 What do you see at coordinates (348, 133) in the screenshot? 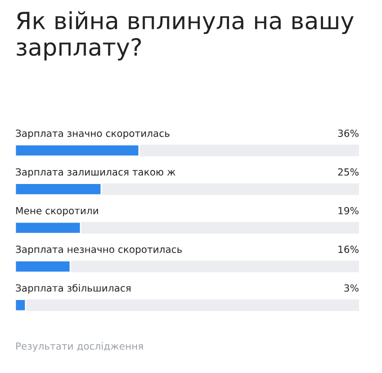
I see `data-label: 36%` at bounding box center [348, 133].